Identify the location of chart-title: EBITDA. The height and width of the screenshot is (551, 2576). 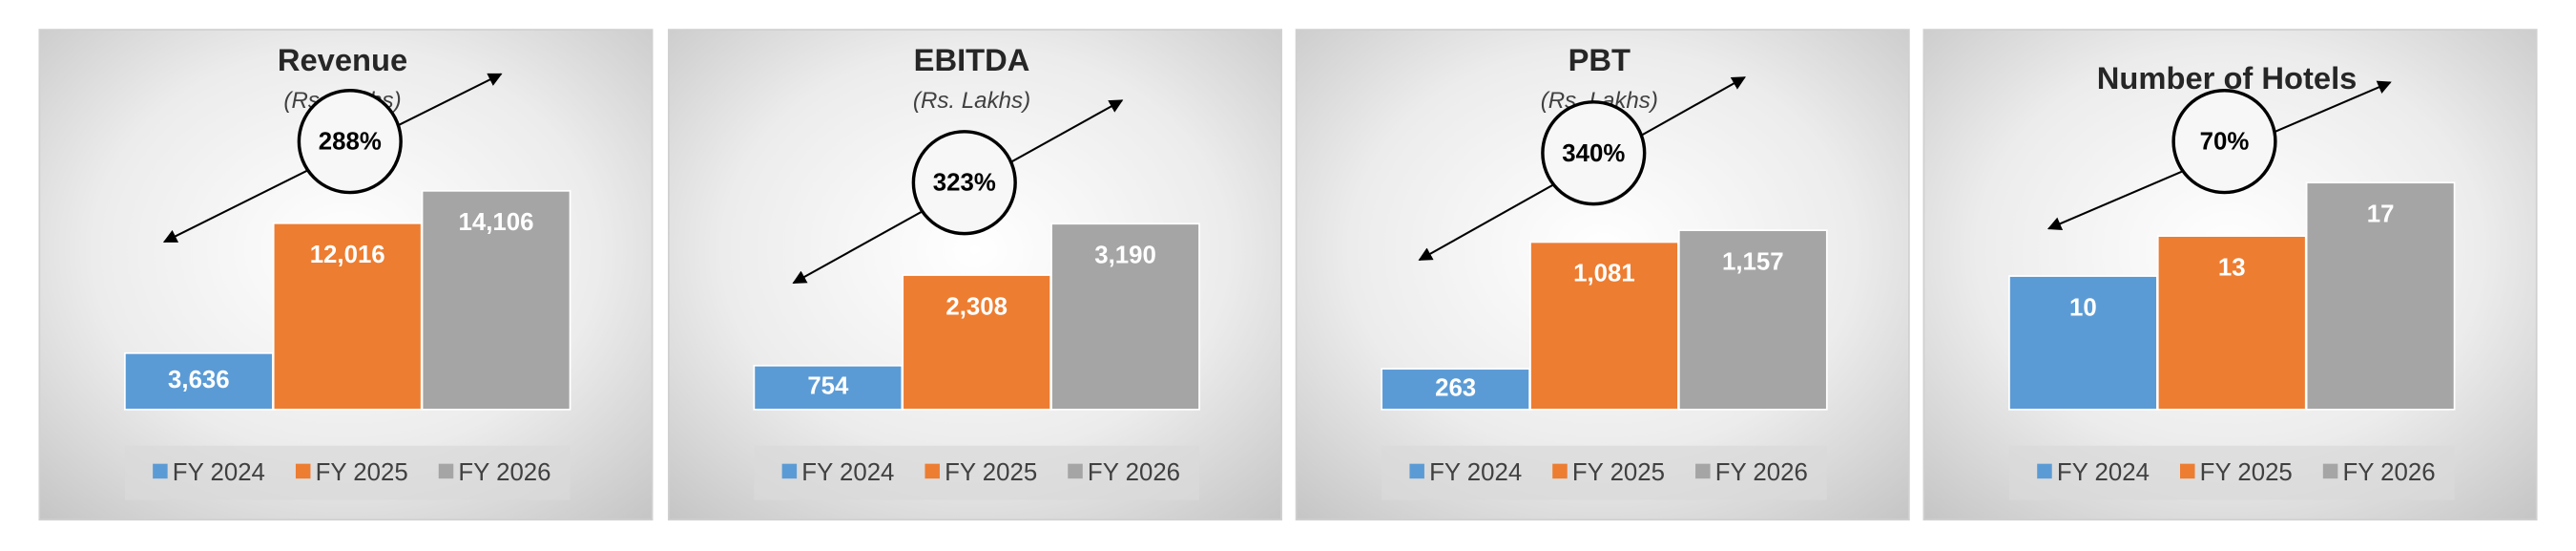
(972, 60).